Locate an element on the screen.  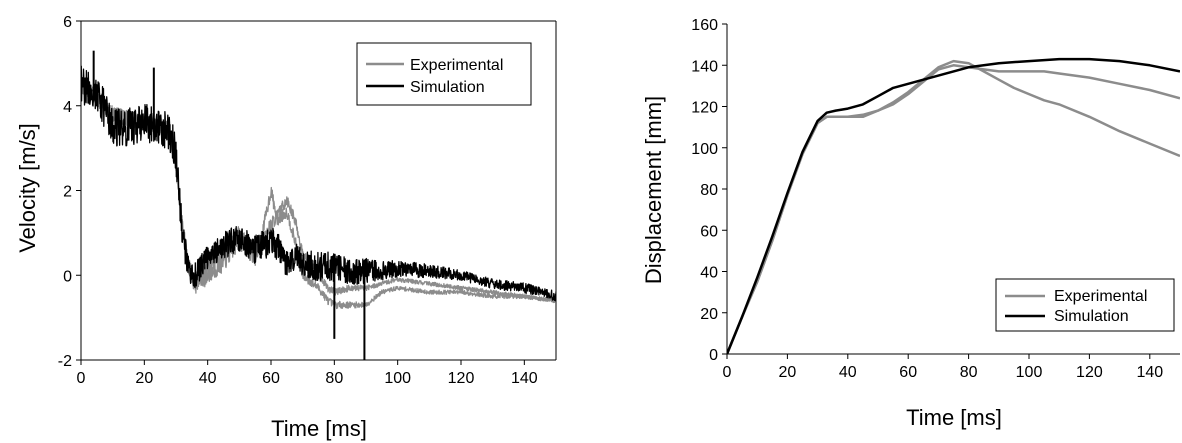
displacement-legend-box is located at coordinates (1085, 305).